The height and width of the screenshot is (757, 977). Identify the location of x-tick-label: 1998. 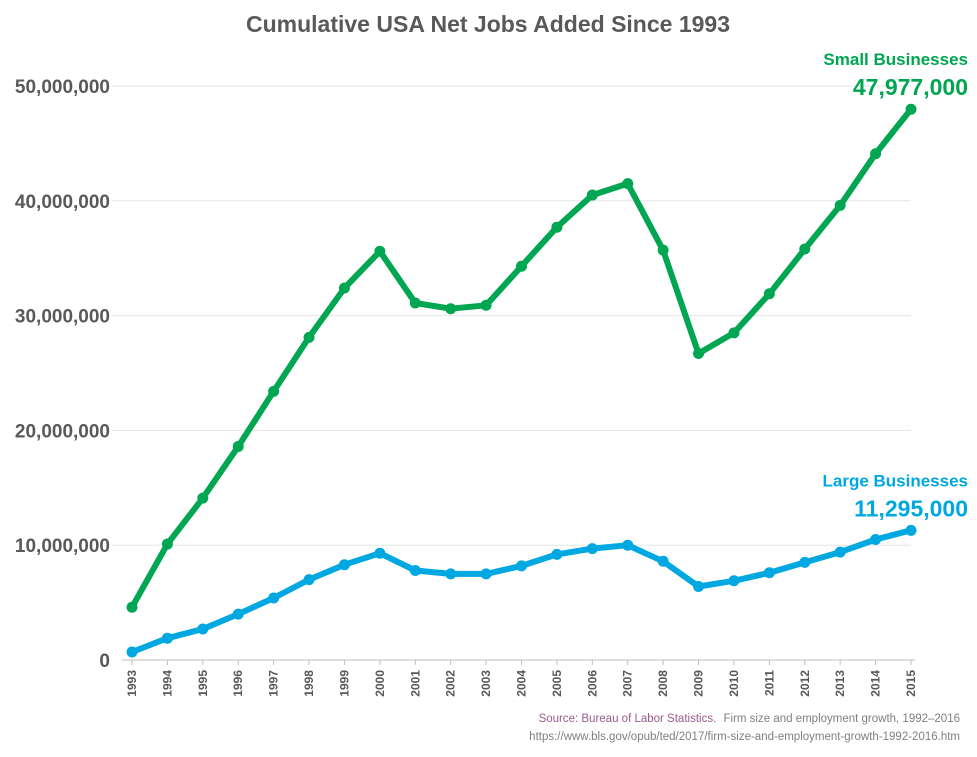
(309, 683).